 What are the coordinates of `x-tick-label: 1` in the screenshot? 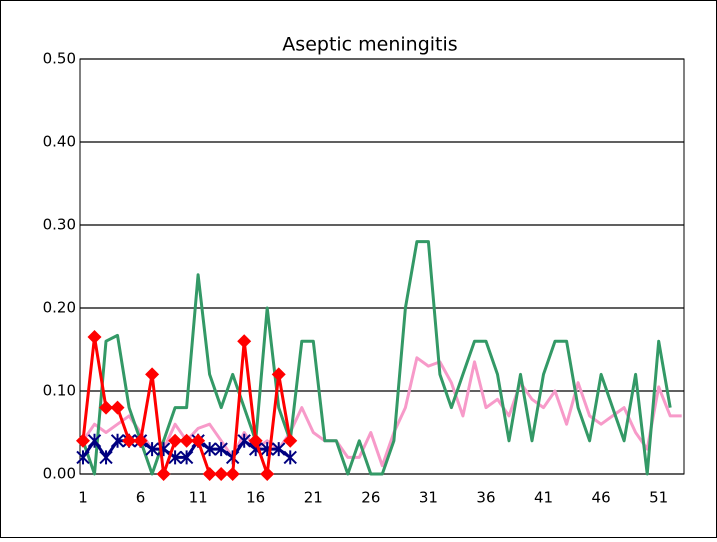 It's located at (83, 498).